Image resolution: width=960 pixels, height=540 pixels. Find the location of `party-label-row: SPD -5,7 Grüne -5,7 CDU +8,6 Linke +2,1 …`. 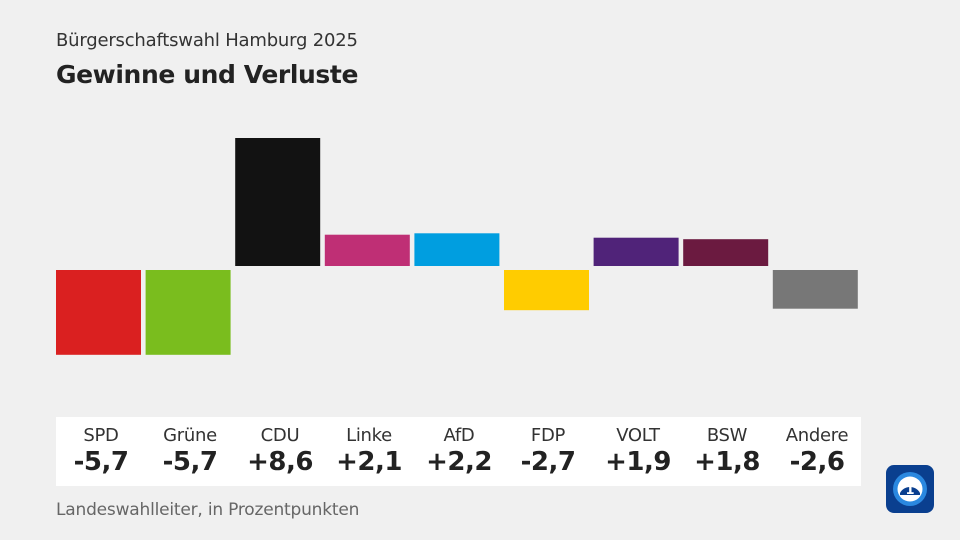

party-label-row: SPD -5,7 Grüne -5,7 CDU +8,6 Linke +2,1 … is located at coordinates (458, 451).